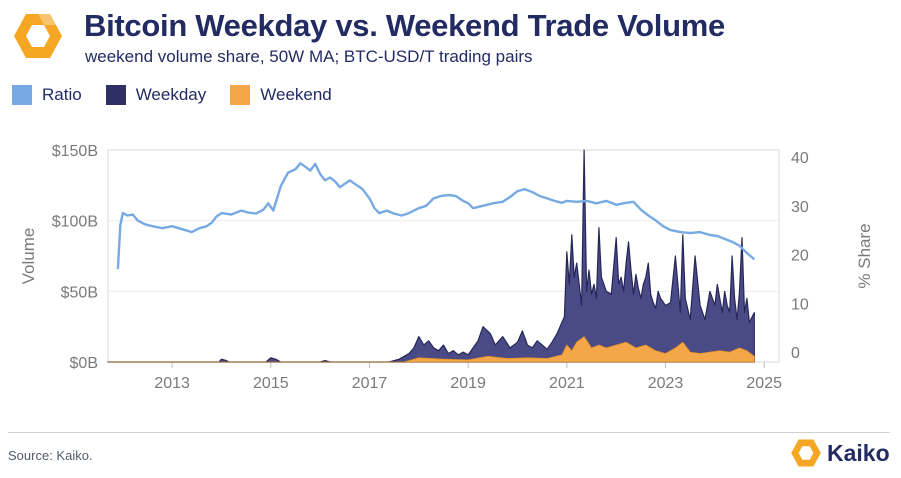 This screenshot has width=901, height=478. What do you see at coordinates (171, 94) in the screenshot?
I see `legend-label-weekday: Weekday` at bounding box center [171, 94].